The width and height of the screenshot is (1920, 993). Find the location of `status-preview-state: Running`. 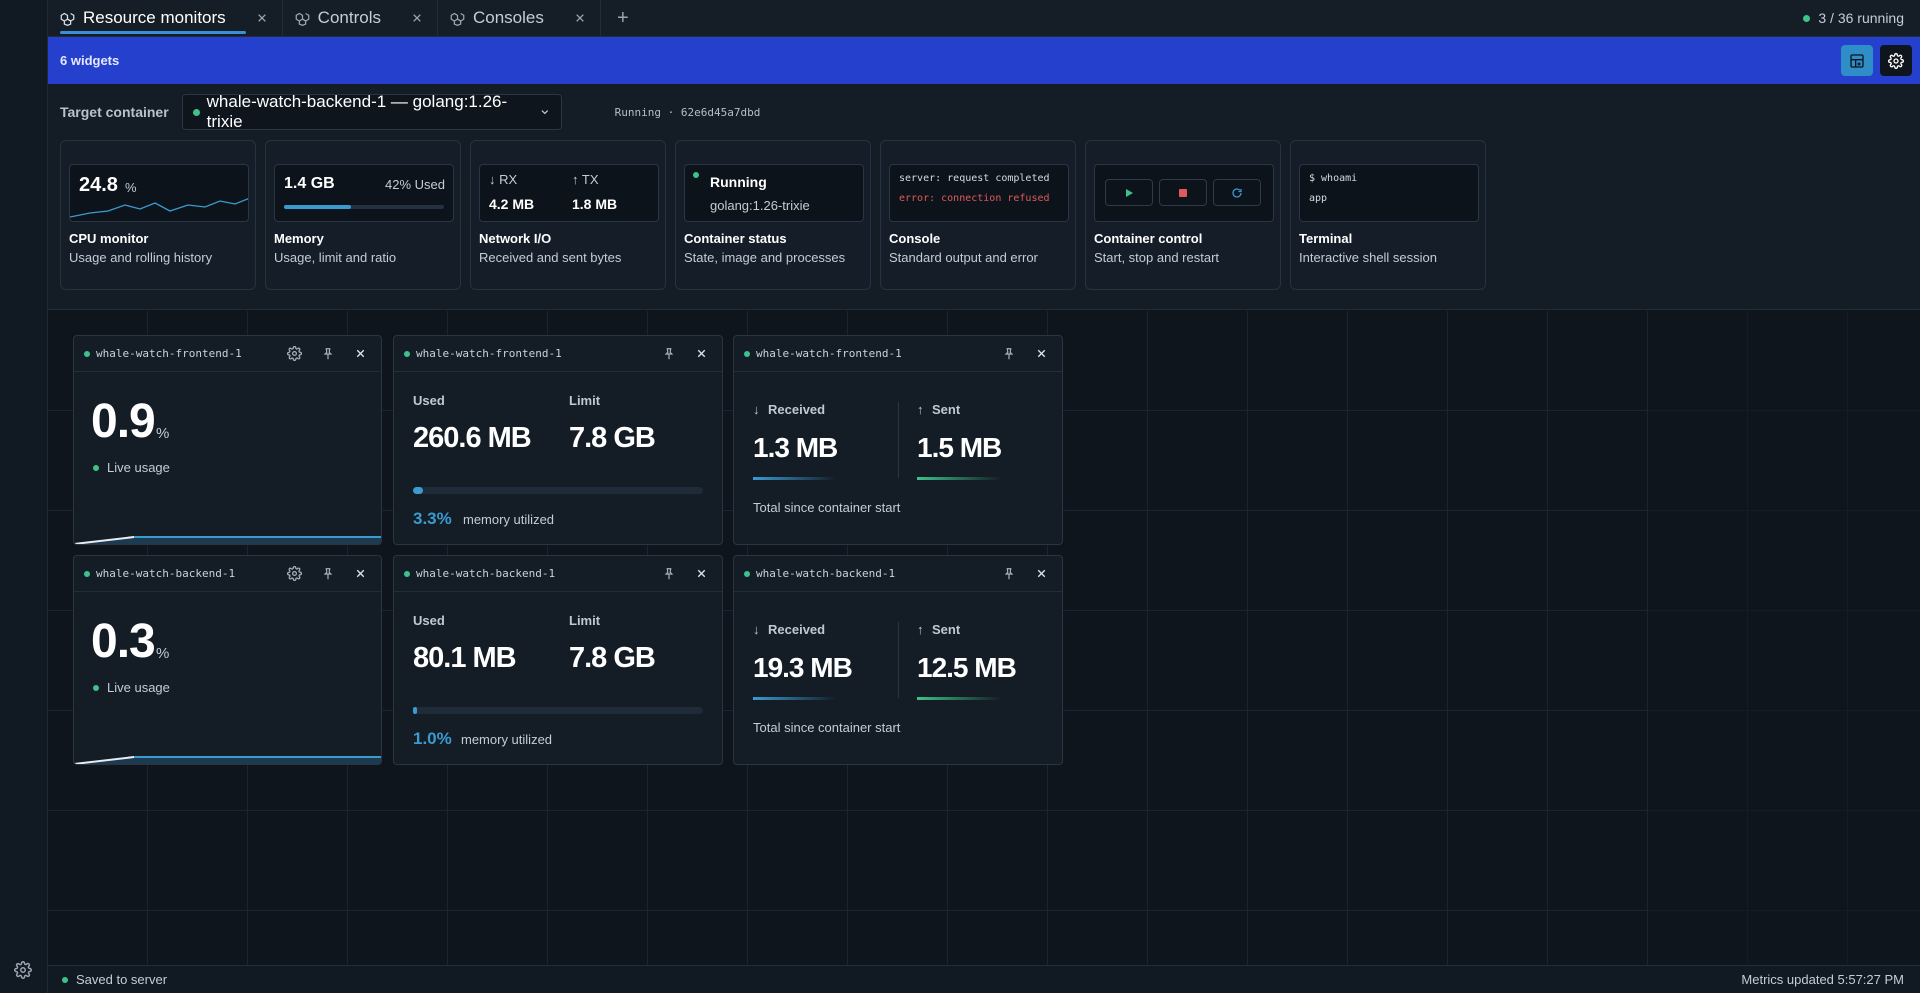

status-preview-state: Running is located at coordinates (738, 182).